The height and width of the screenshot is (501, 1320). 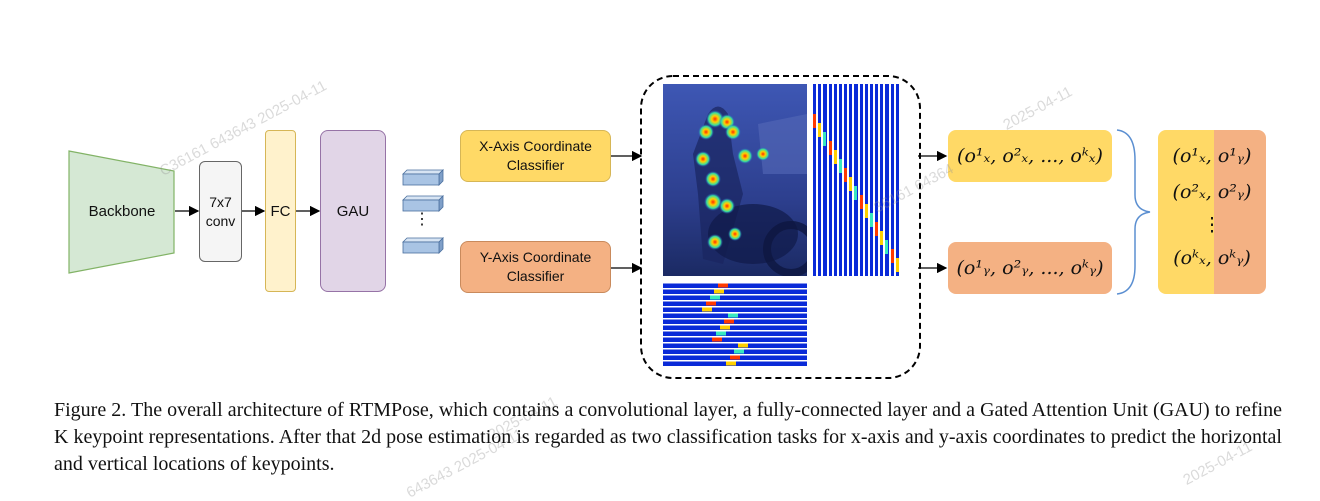 I want to click on y-output-box: (o¹ᵧ, o²ᵧ, ..., oᵏᵧ), so click(x=1030, y=268).